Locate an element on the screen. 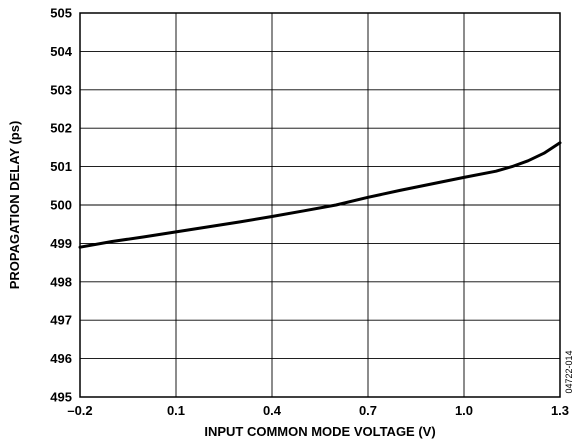 The image size is (579, 442). y-tick-labels: 495 496 497 498 499 500 501 502 503 504 505 is located at coordinates (61, 205).